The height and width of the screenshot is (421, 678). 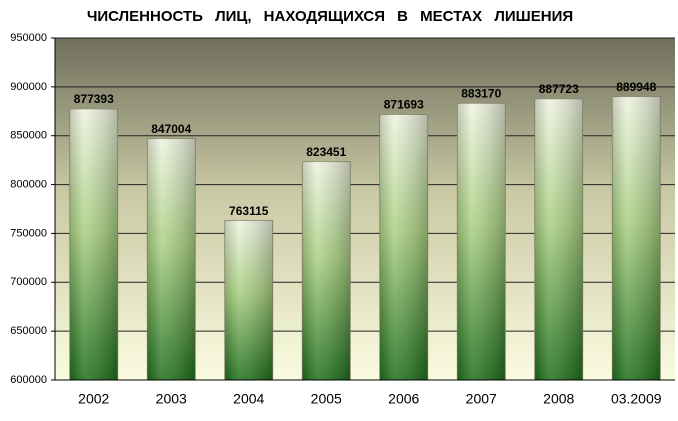 What do you see at coordinates (28, 282) in the screenshot?
I see `y-tick-label: 700000` at bounding box center [28, 282].